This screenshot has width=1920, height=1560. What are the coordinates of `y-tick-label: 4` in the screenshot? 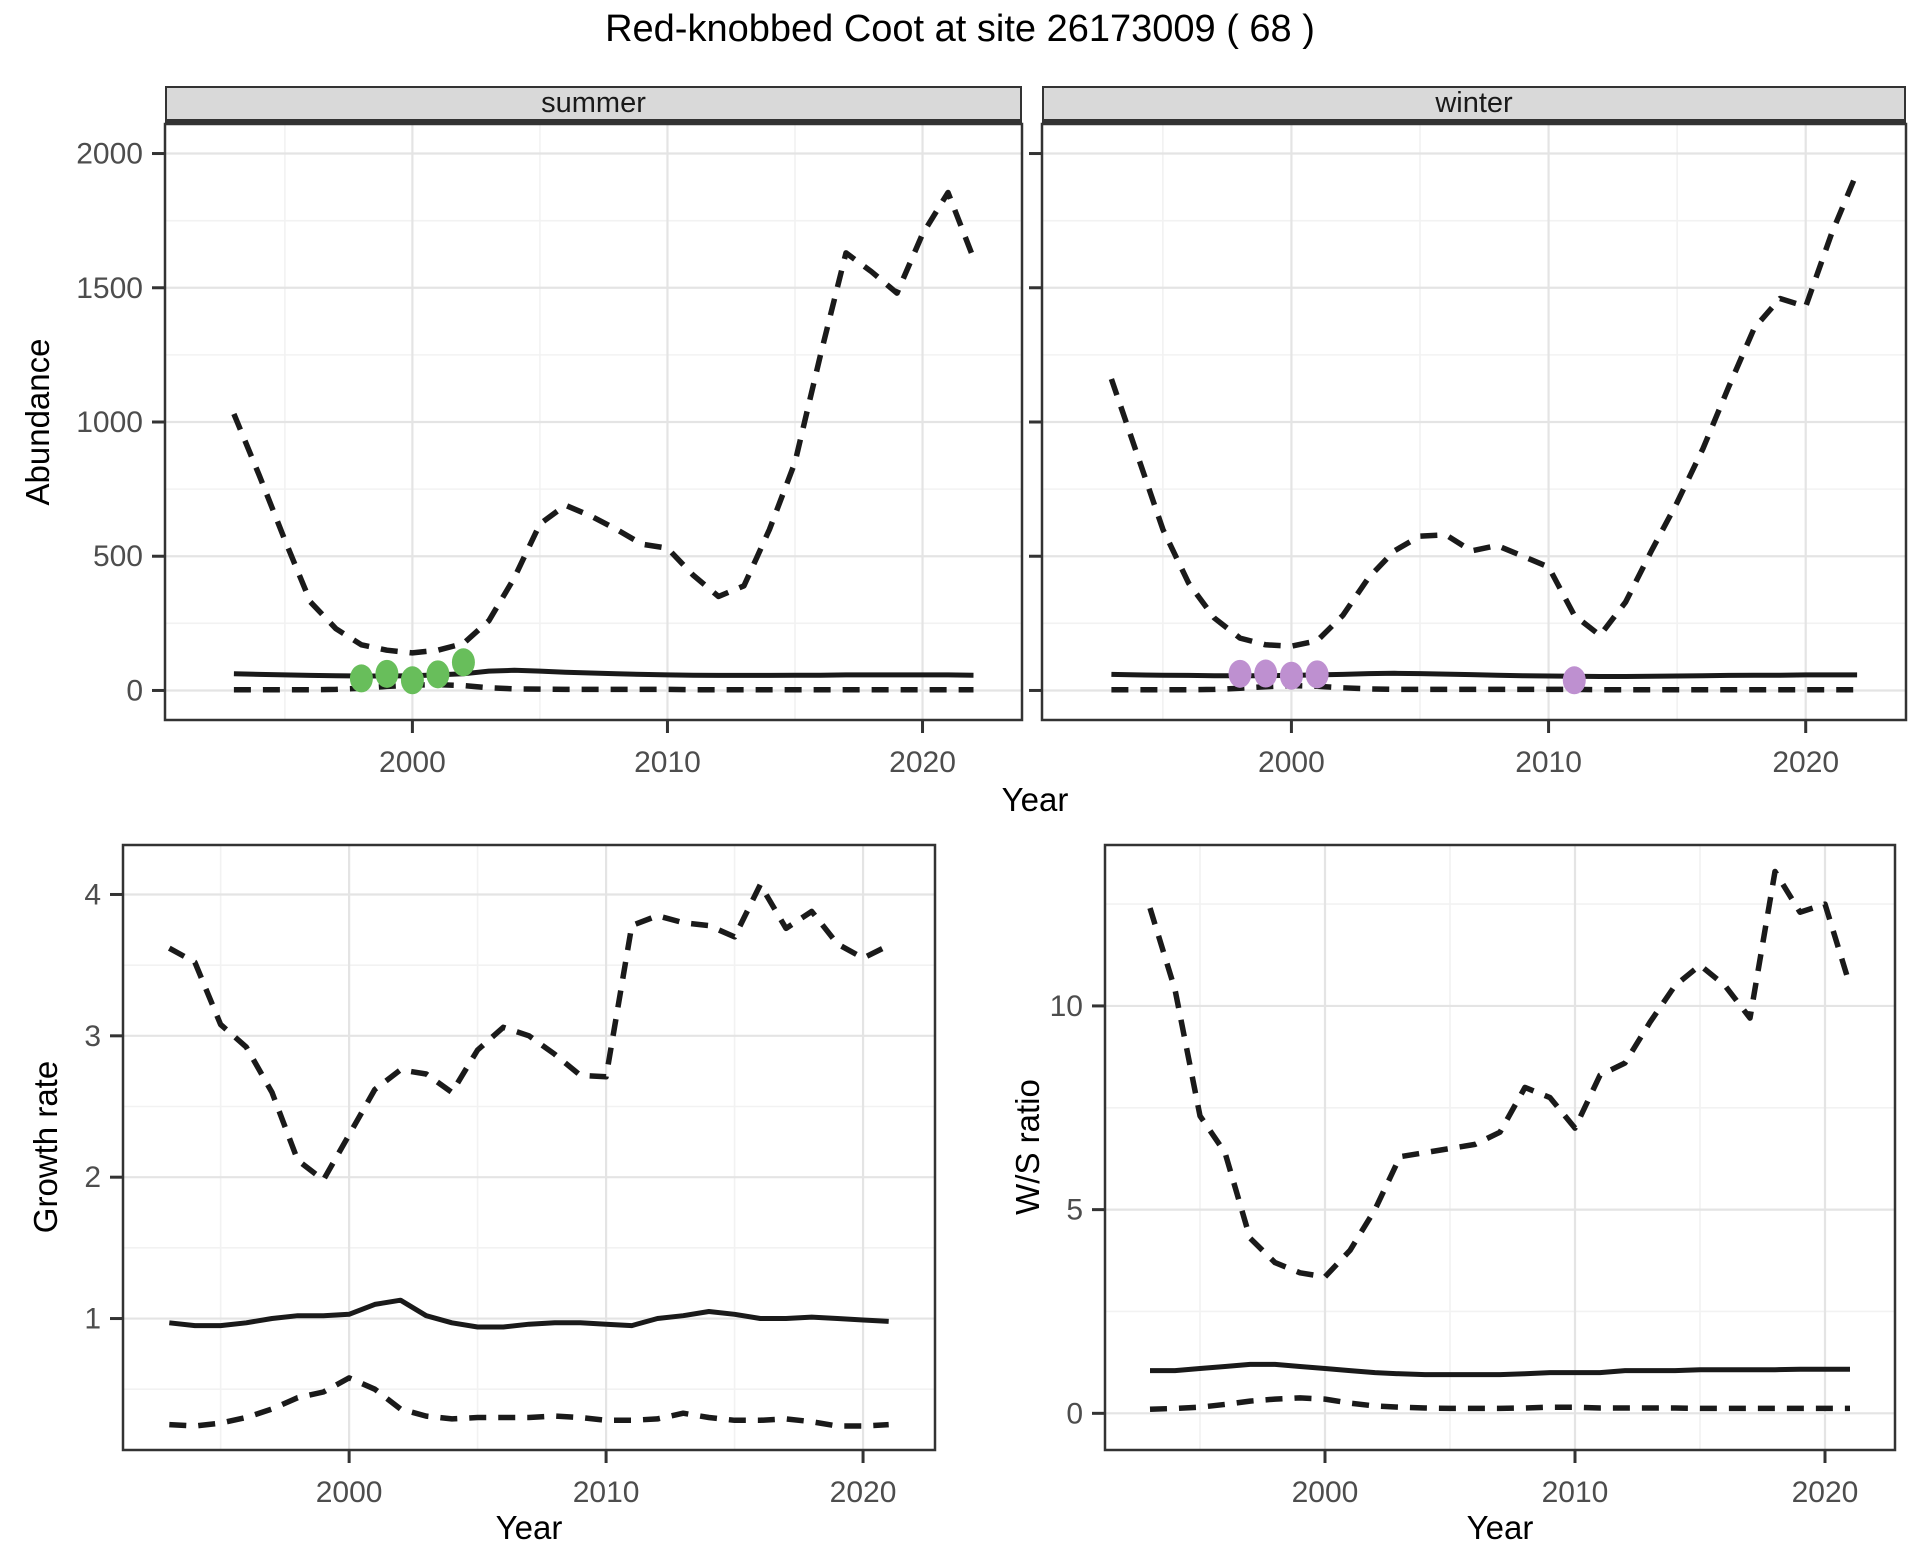 It's located at (92, 894).